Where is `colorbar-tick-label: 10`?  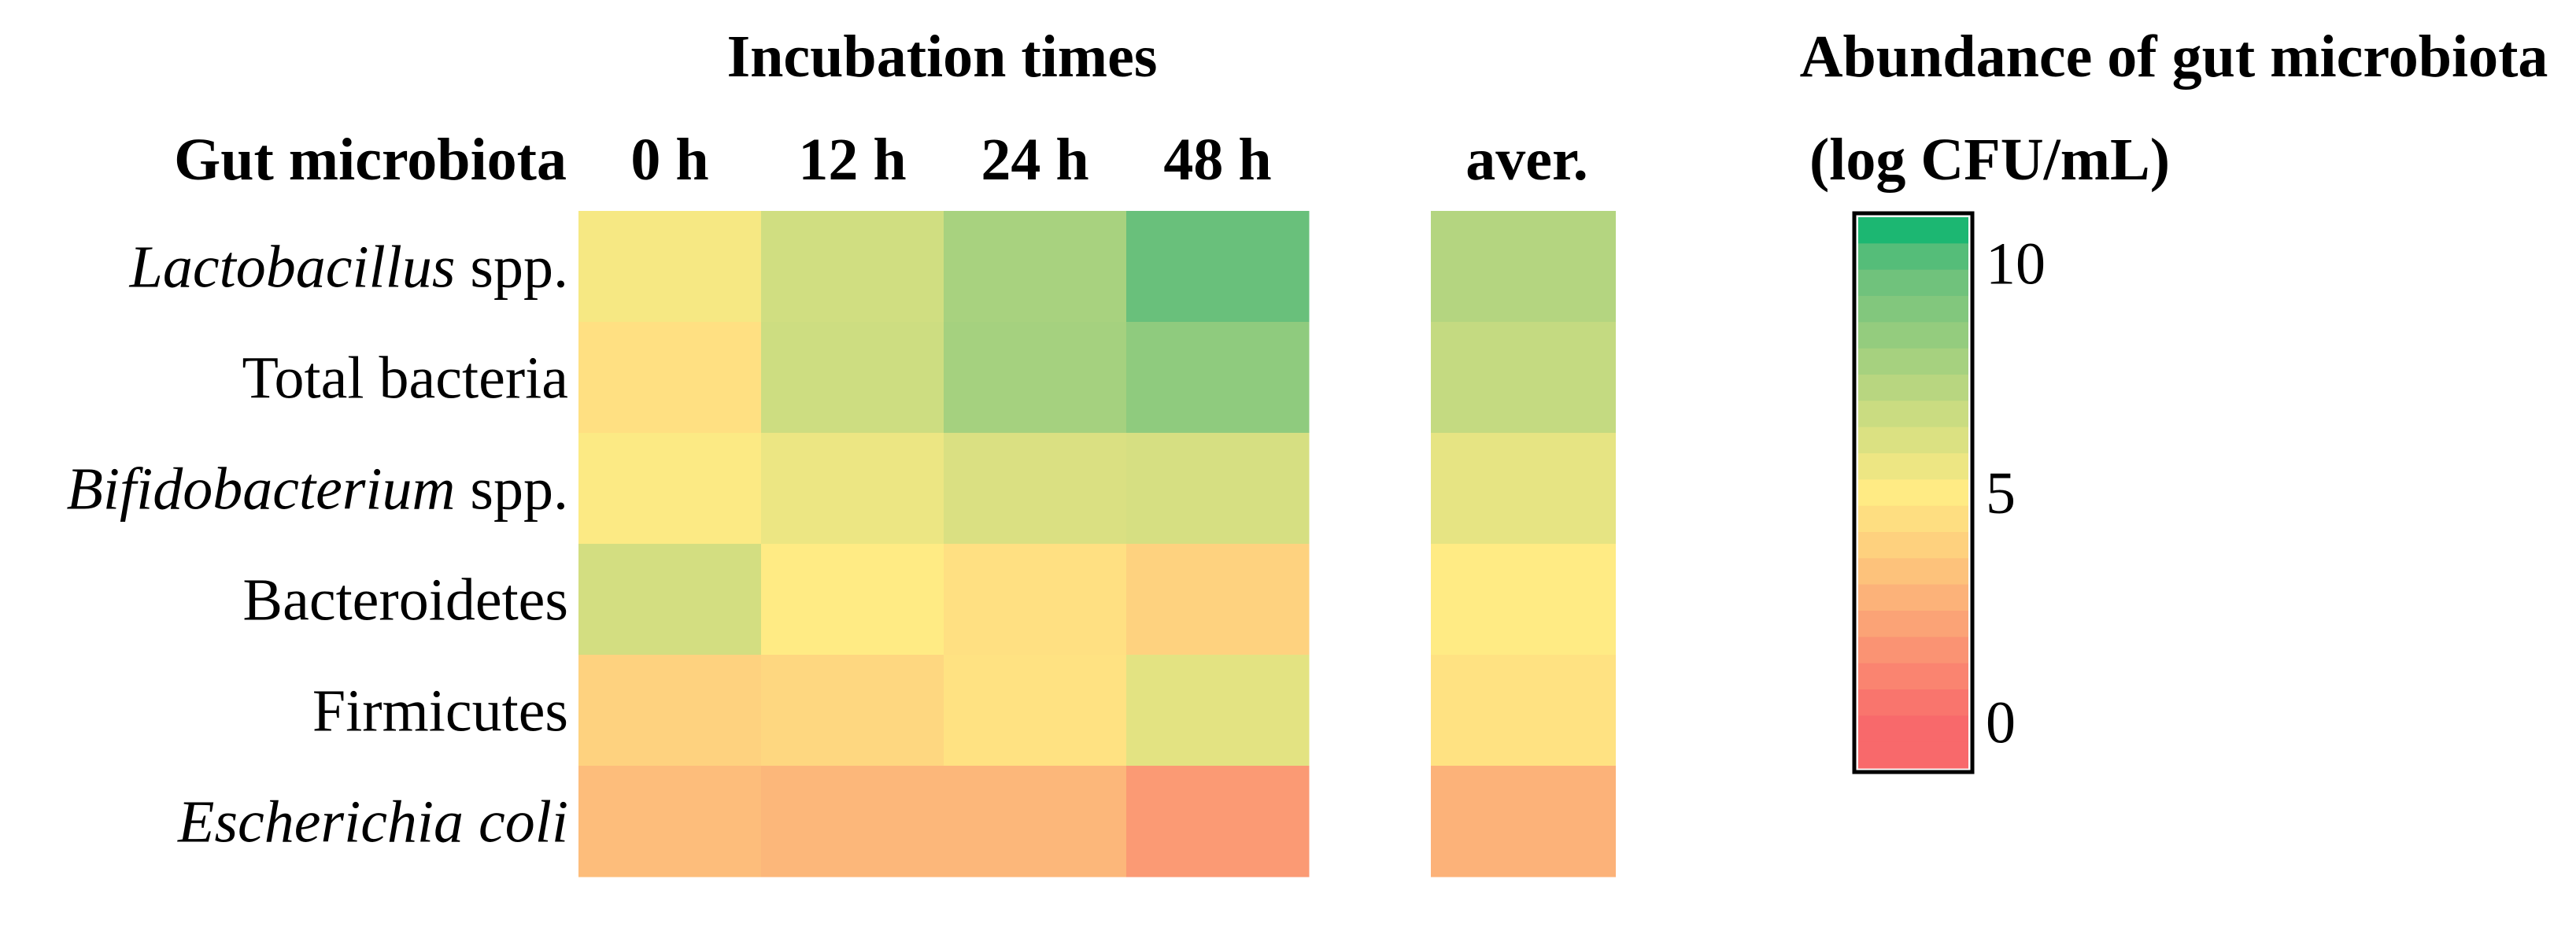 colorbar-tick-label: 10 is located at coordinates (2016, 264).